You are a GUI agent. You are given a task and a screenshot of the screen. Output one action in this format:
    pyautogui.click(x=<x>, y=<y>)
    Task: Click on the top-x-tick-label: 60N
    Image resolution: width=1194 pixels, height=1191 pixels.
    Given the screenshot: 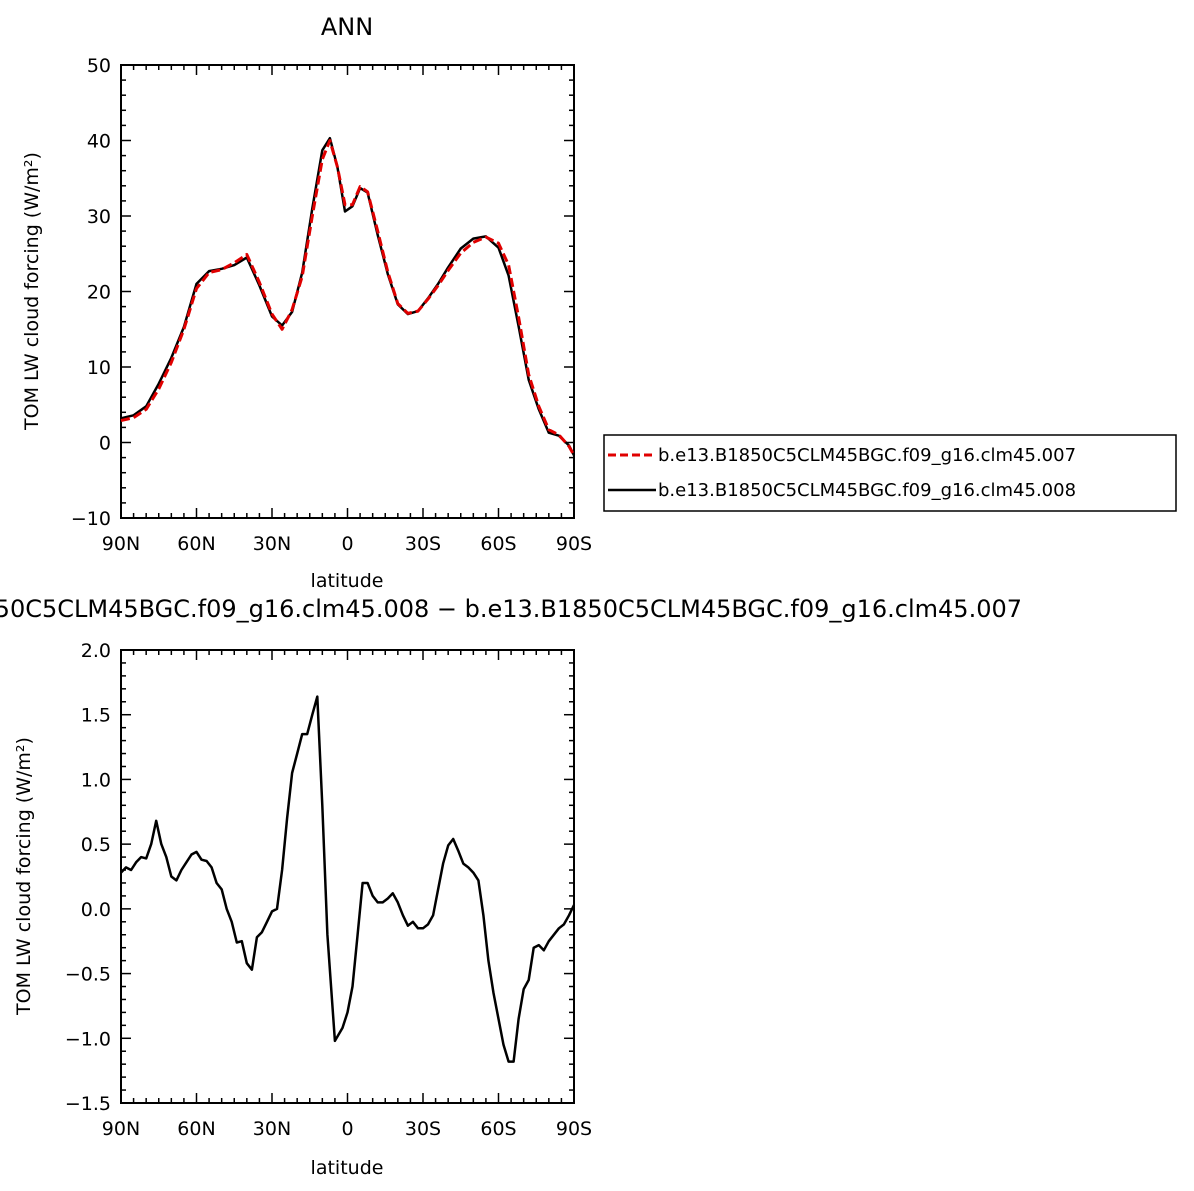 What is the action you would take?
    pyautogui.click(x=196, y=544)
    